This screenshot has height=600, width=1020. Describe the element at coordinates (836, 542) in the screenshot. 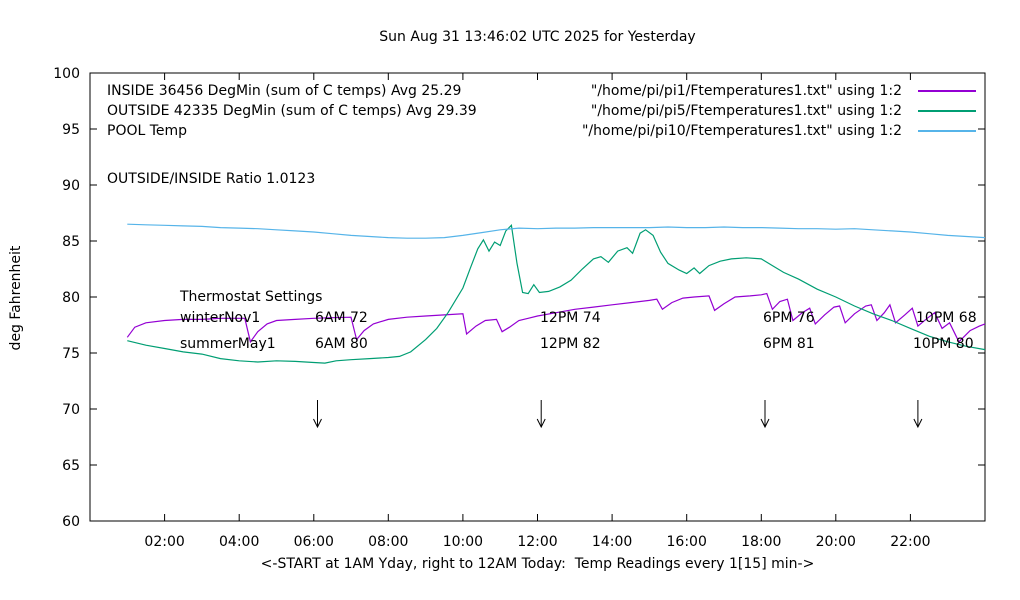

I see `x-tick-label: 20:00` at that location.